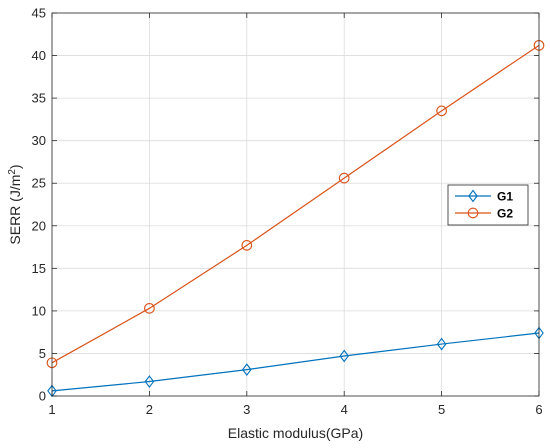  Describe the element at coordinates (39, 225) in the screenshot. I see `y-tick-label: 20` at that location.